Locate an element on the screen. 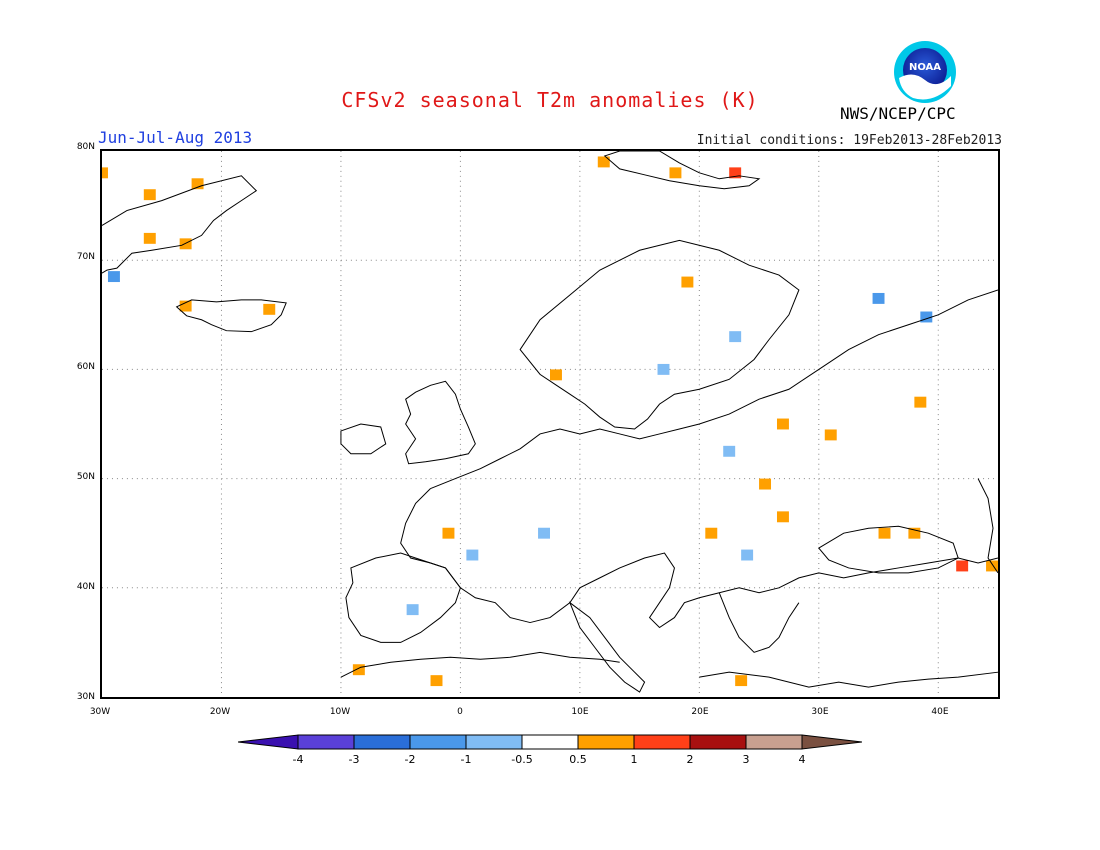 The image size is (1100, 850). colorbar is located at coordinates (550, 742).